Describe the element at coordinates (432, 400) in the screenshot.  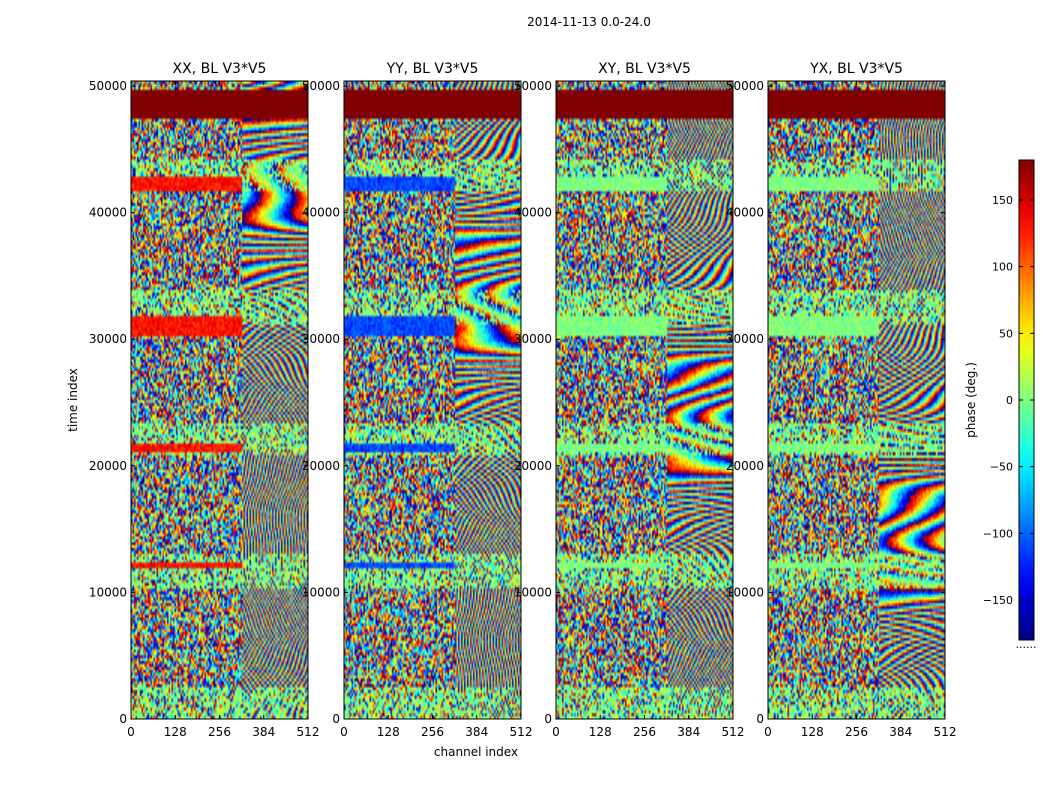
I see `heatmap-yy` at that location.